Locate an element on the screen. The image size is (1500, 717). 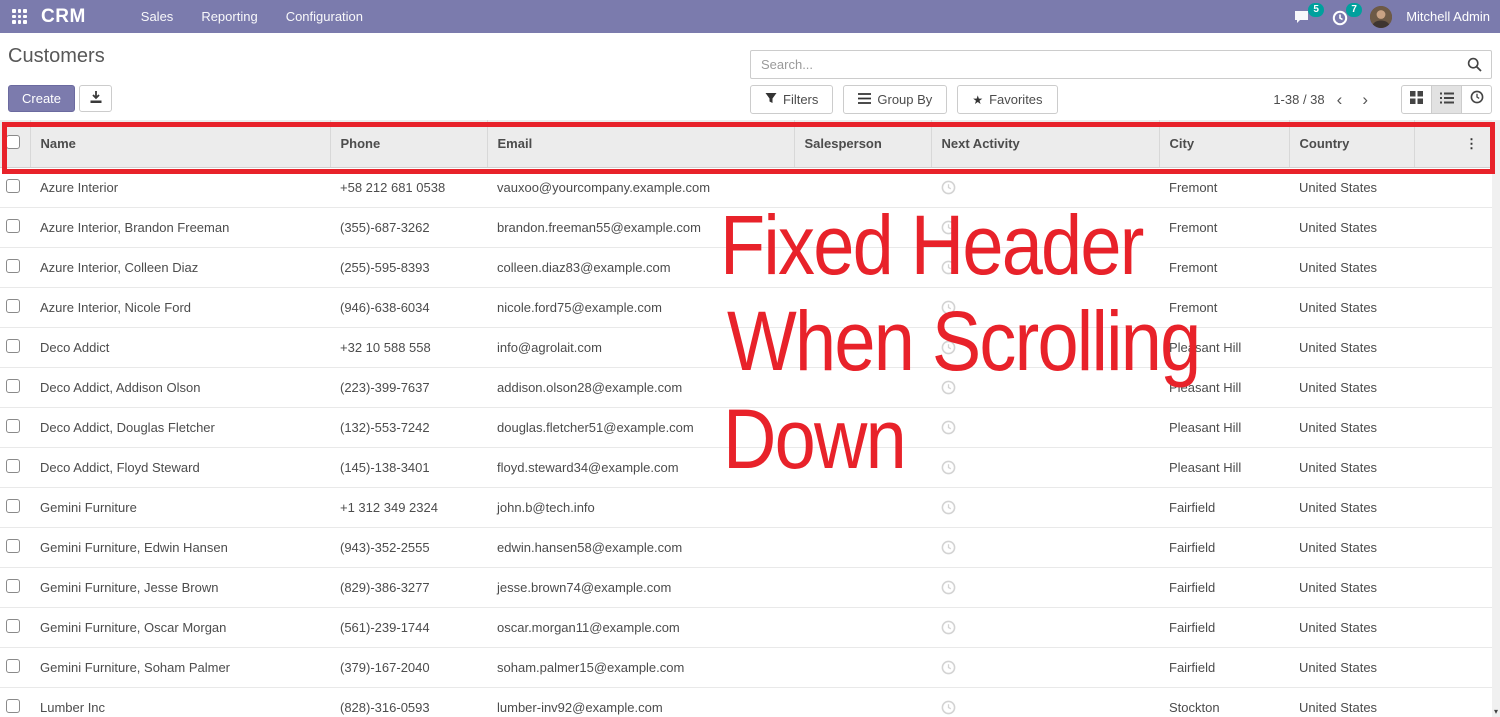
column-header-next-activity: Next Activity is located at coordinates (1044, 144).